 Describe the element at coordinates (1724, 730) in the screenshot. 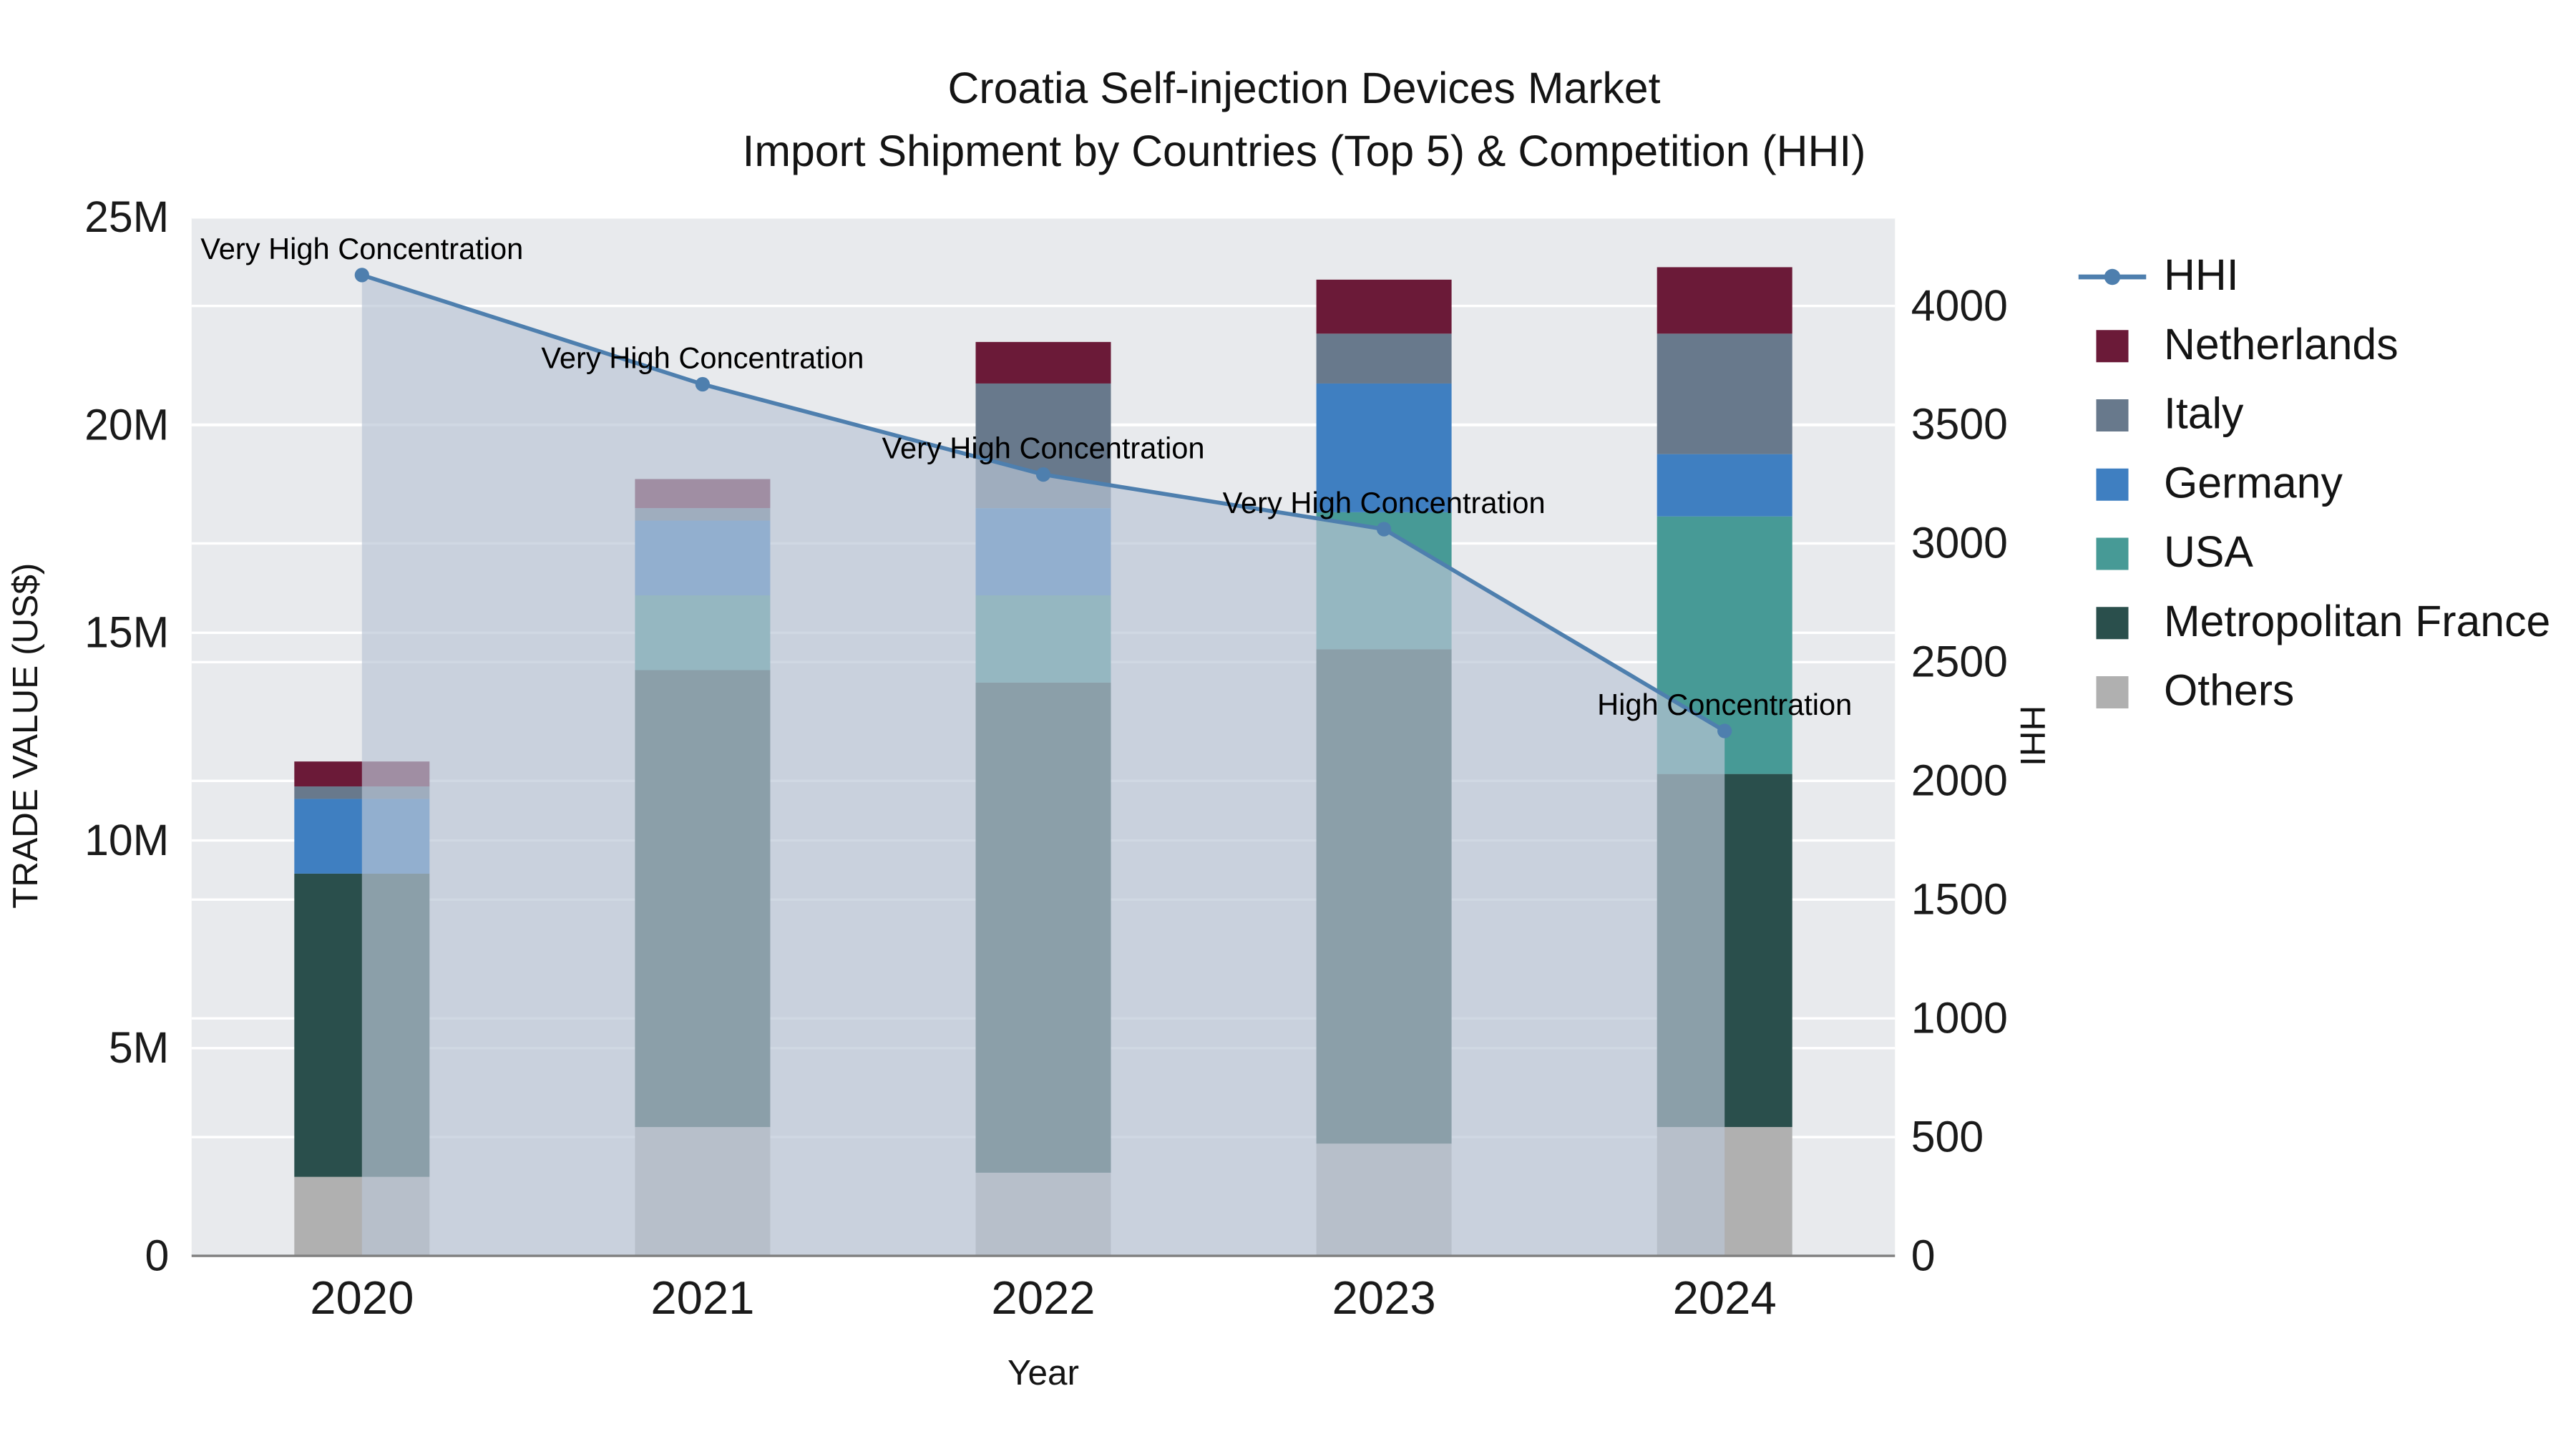

I see `hhi-marker-2024` at that location.